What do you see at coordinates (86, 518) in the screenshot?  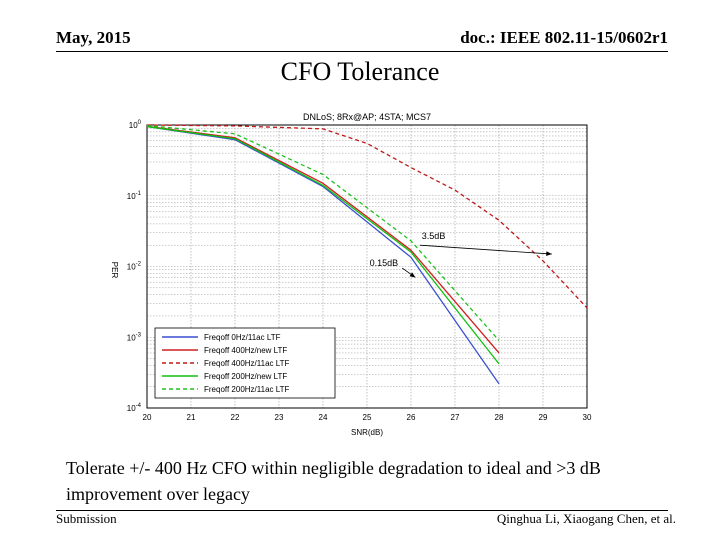 I see `footer-submission: Submission` at bounding box center [86, 518].